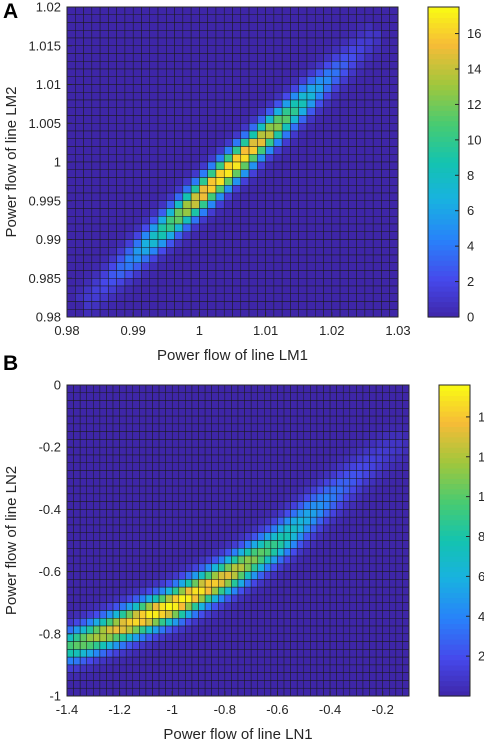  I want to click on colorbar-tick-label: 14, so click(474, 69).